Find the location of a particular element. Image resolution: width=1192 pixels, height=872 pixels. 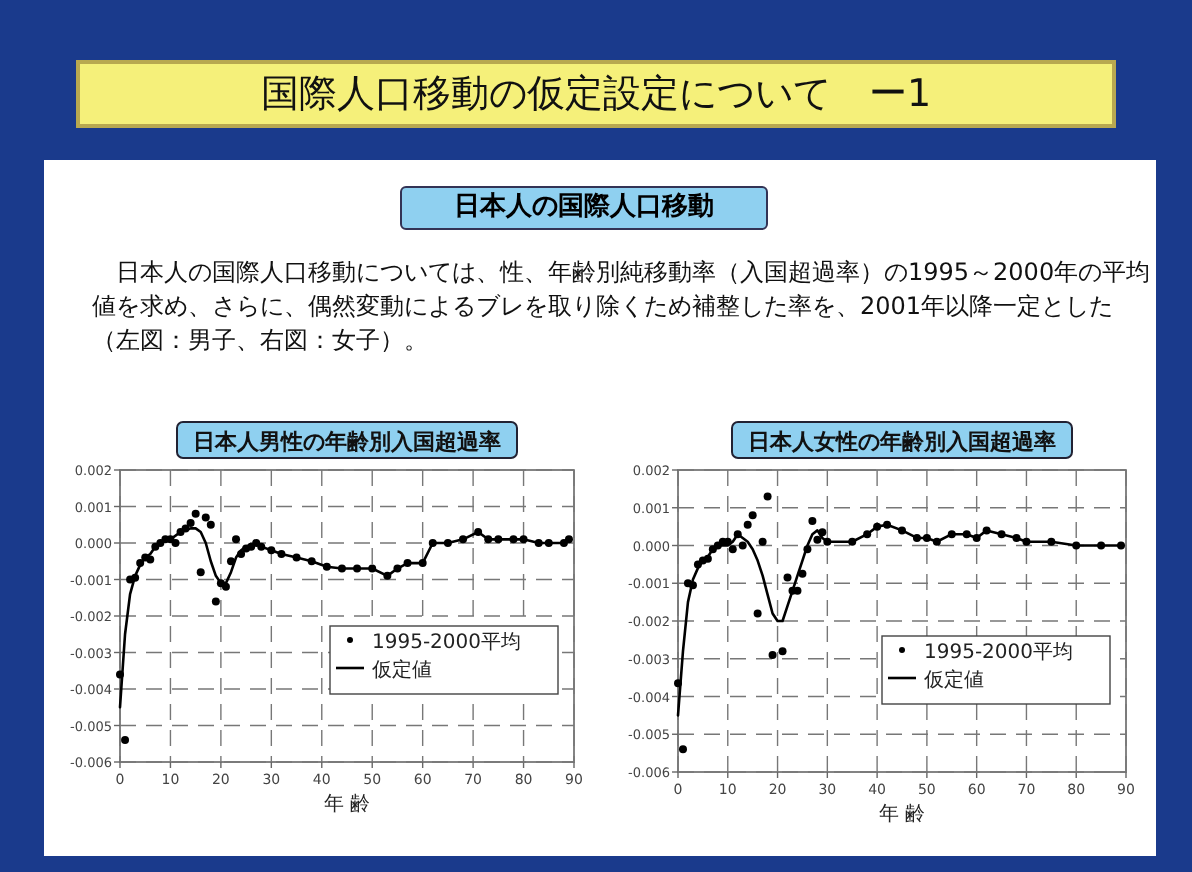

text: 国際人口移動の仮定設定について ー1 is located at coordinates (596, 94).